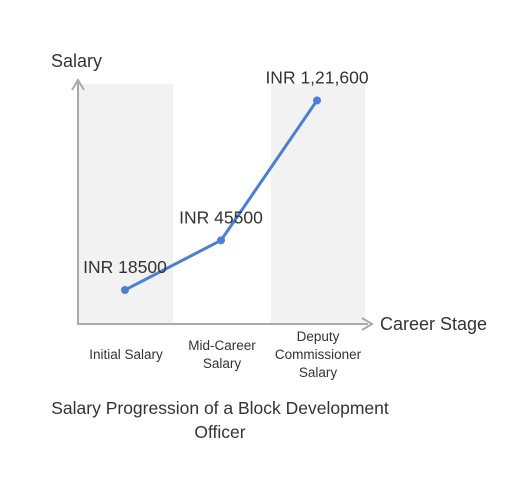  Describe the element at coordinates (433, 324) in the screenshot. I see `x-axis-label: Career Stage` at that location.